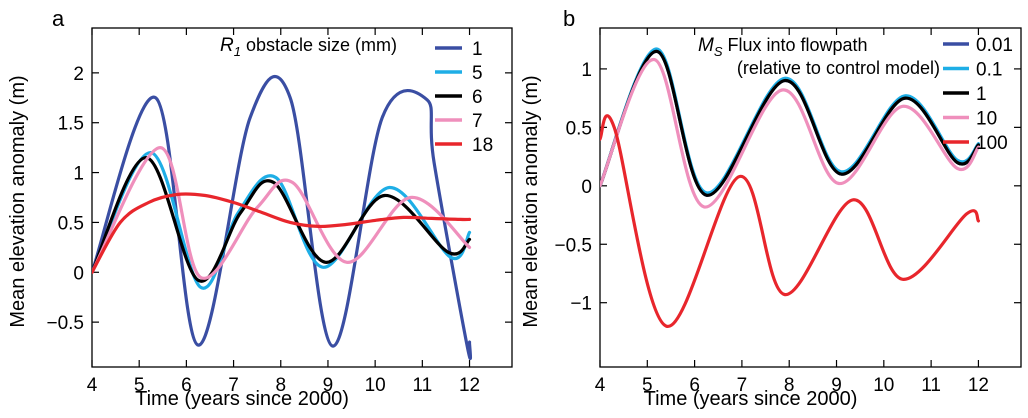 The image size is (1028, 418). Describe the element at coordinates (838, 68) in the screenshot. I see `legend-title-line2: (relative to control model)` at that location.